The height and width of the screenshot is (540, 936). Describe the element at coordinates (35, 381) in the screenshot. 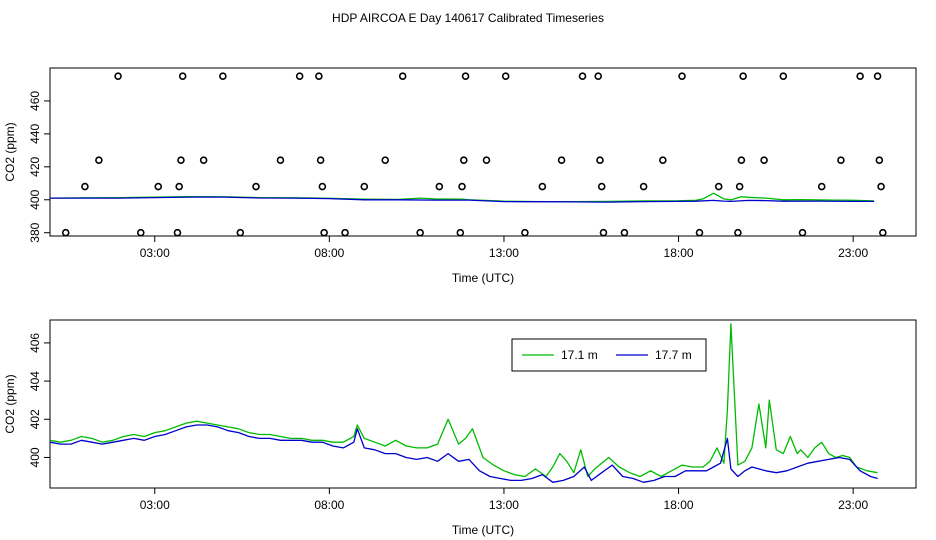

I see `y-tick-label: 404` at that location.